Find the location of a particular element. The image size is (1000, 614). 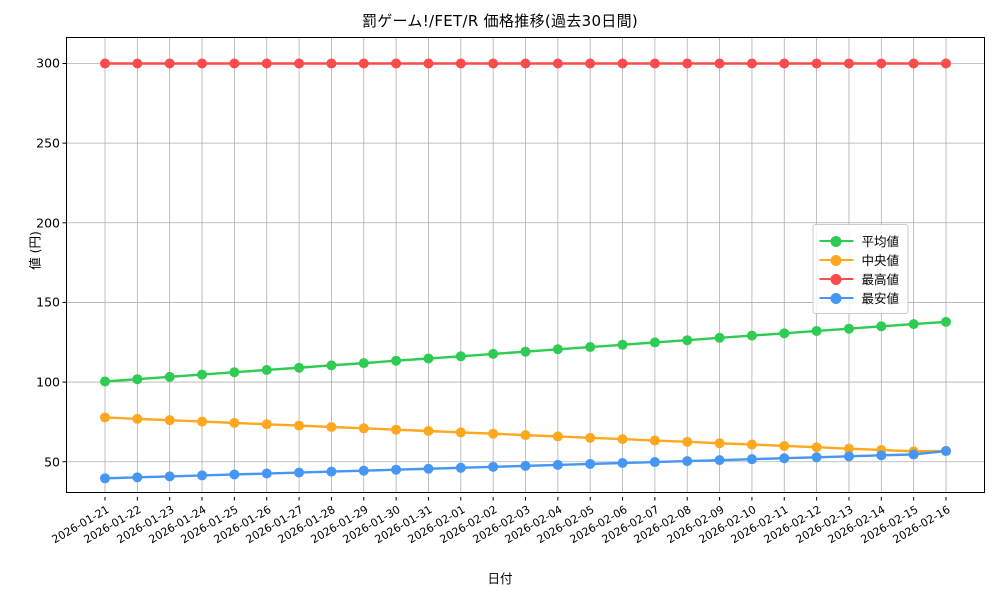

y-tick-label: 200 is located at coordinates (48, 223).